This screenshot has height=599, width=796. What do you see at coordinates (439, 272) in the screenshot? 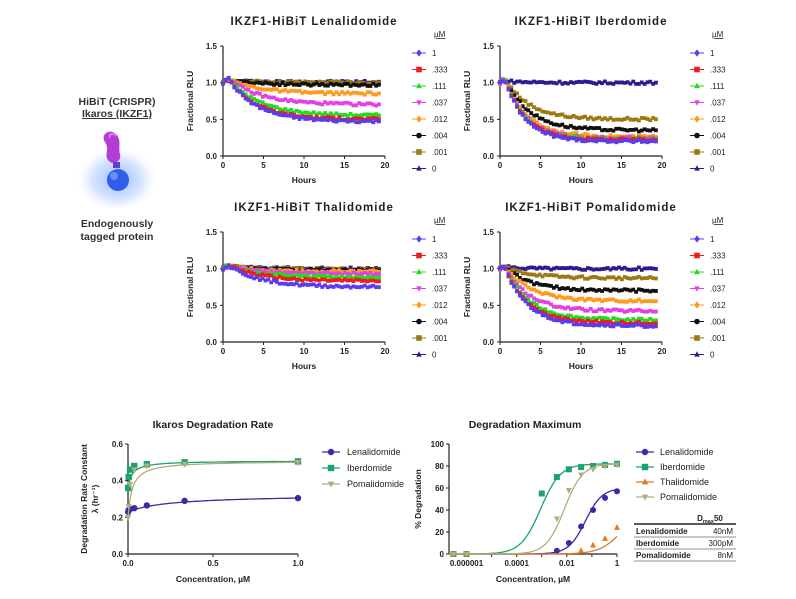
I see `legend-label: .111` at bounding box center [439, 272].